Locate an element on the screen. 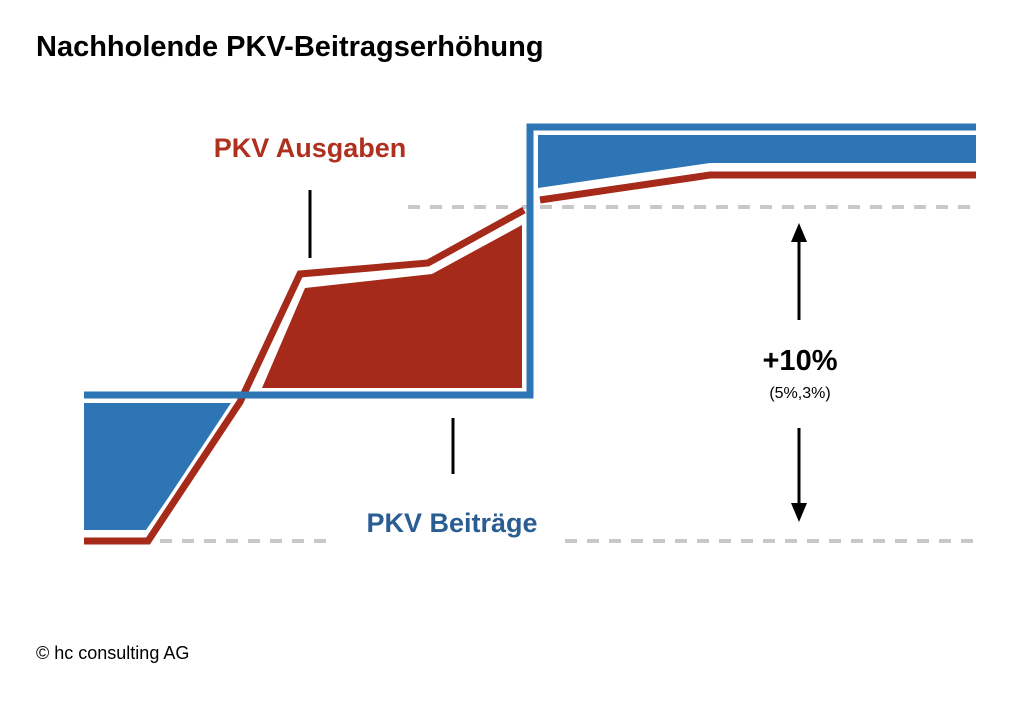 The width and height of the screenshot is (1024, 704). contribution-label: PKV Beiträge is located at coordinates (451, 523).